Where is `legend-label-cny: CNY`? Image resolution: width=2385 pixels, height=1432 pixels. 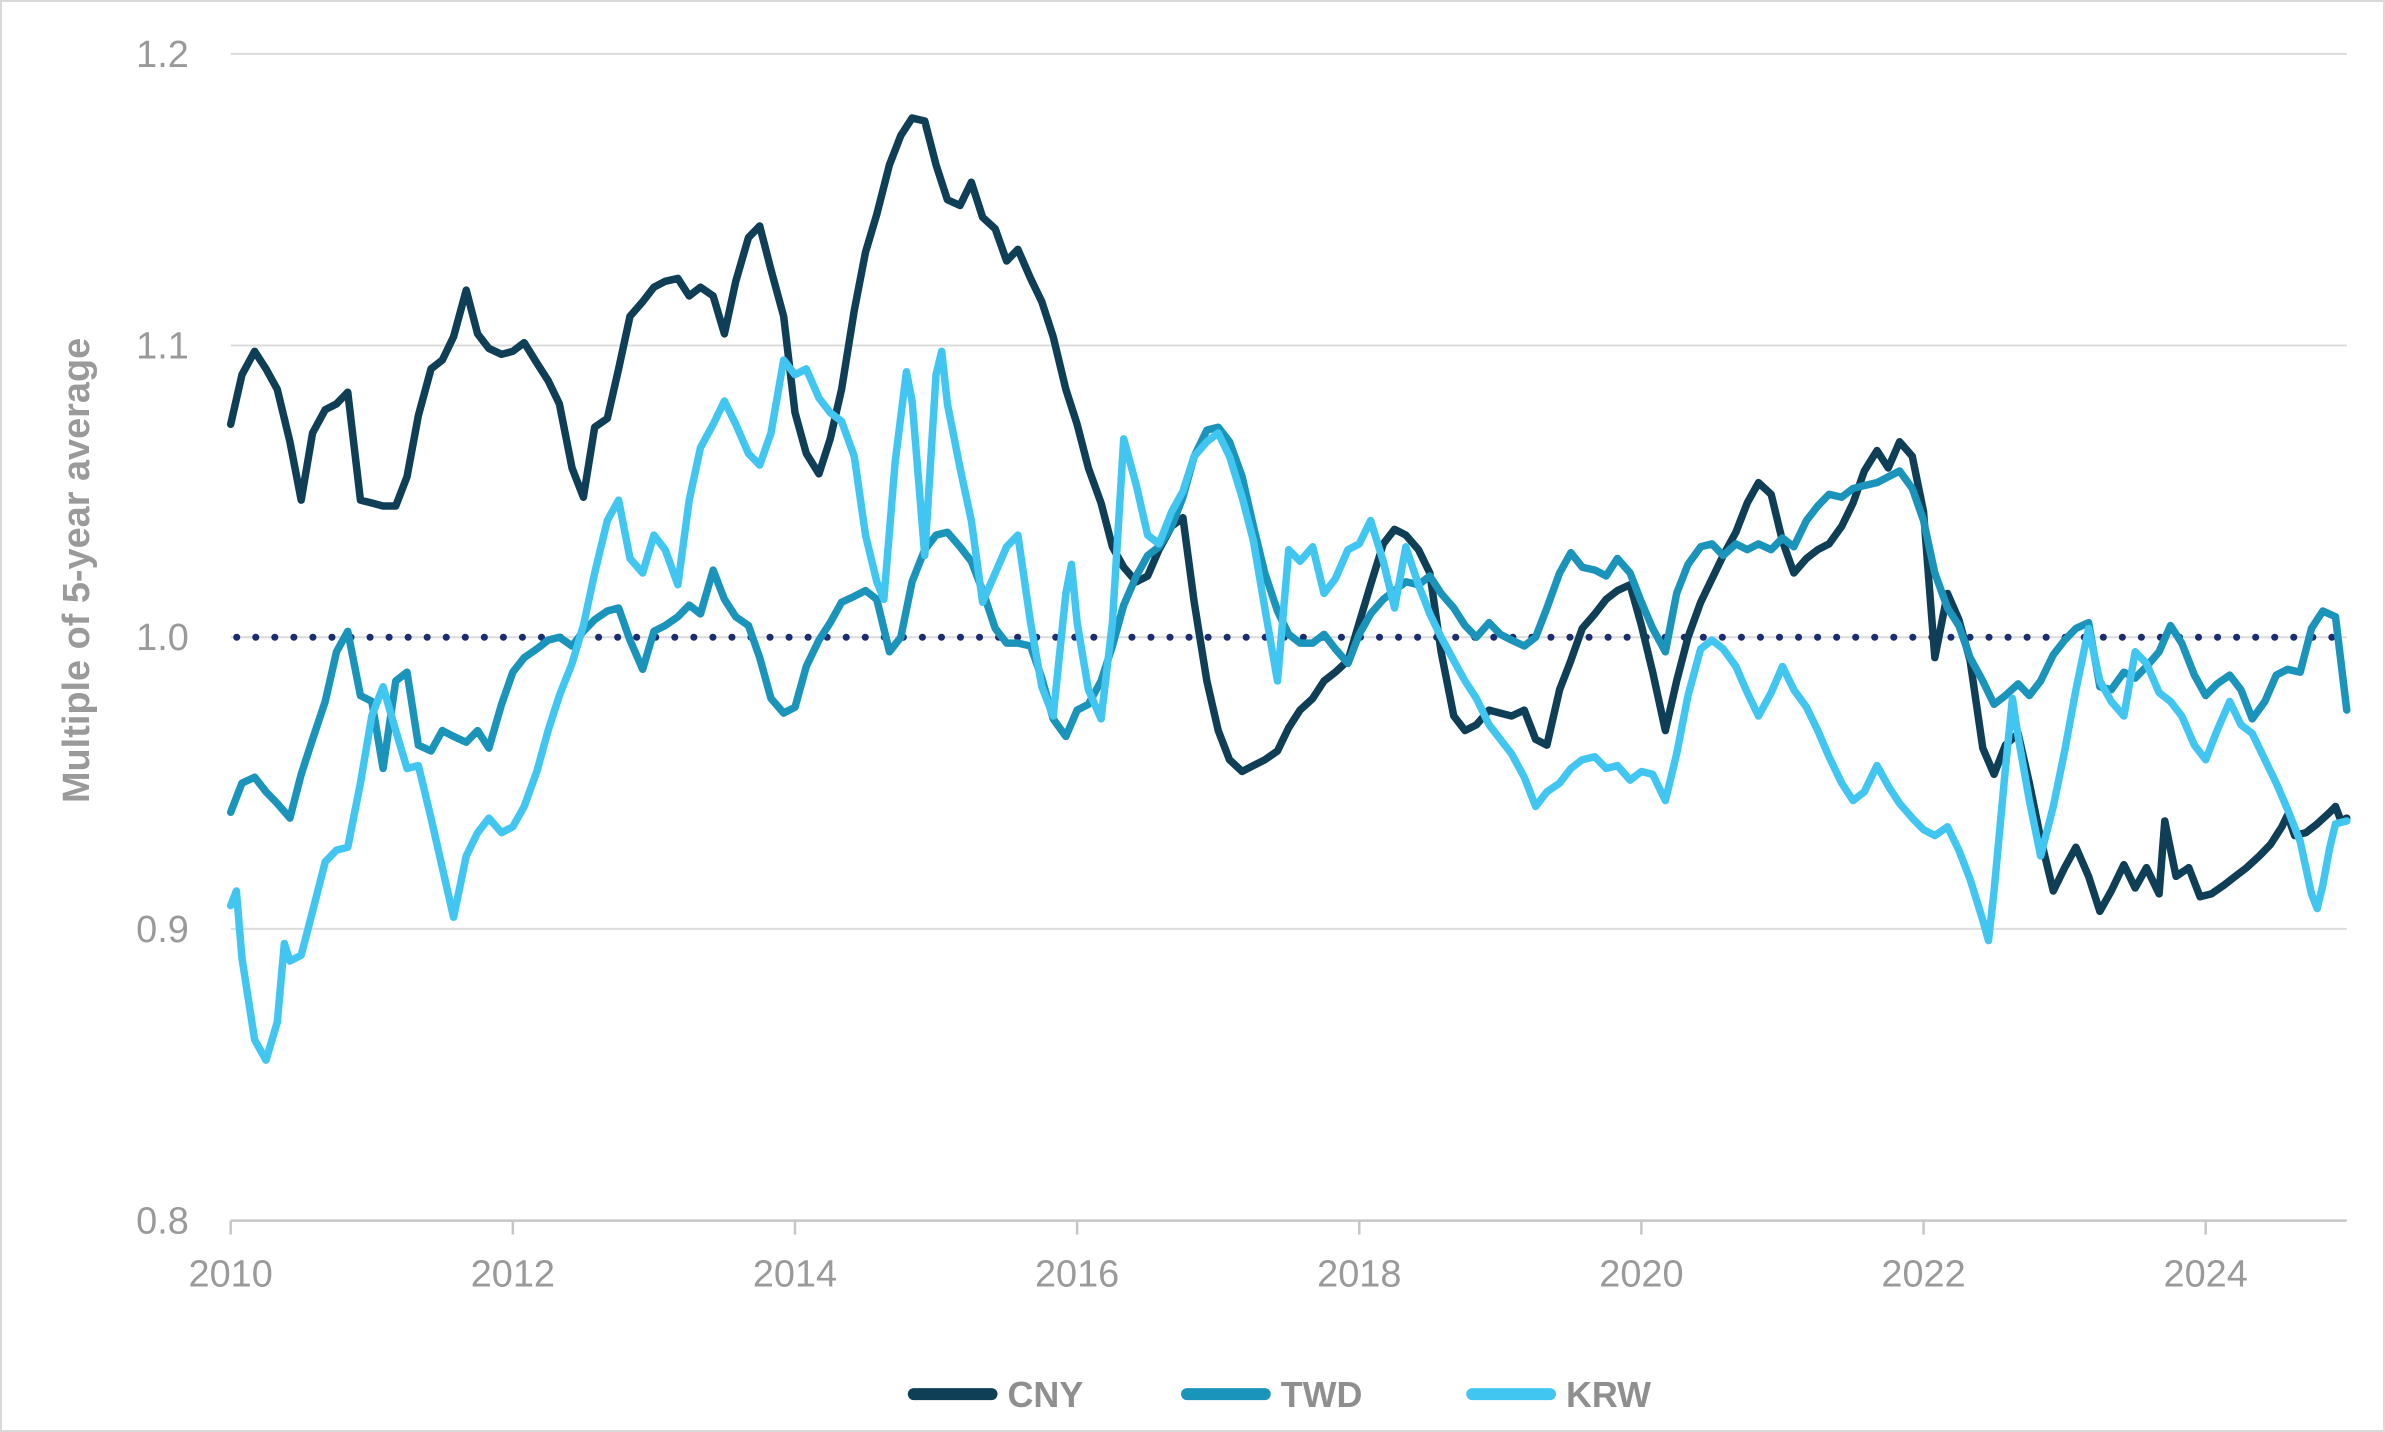
legend-label-cny: CNY is located at coordinates (1046, 1395).